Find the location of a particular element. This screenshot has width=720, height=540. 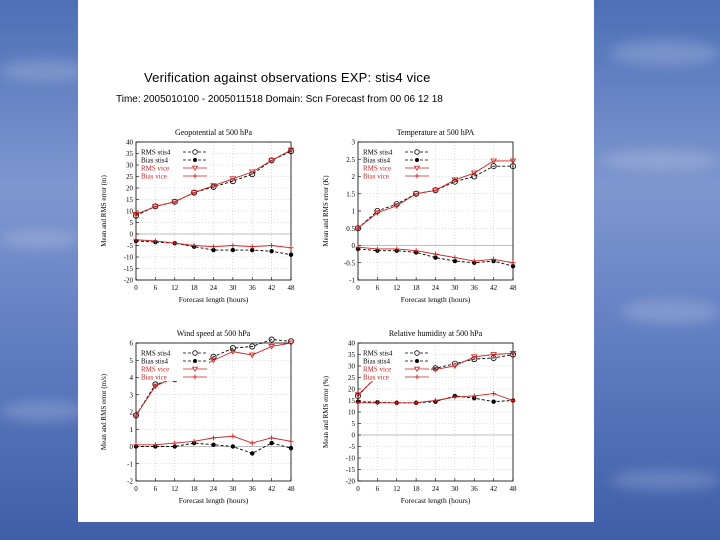

x-tick-label: 30 is located at coordinates (455, 288).